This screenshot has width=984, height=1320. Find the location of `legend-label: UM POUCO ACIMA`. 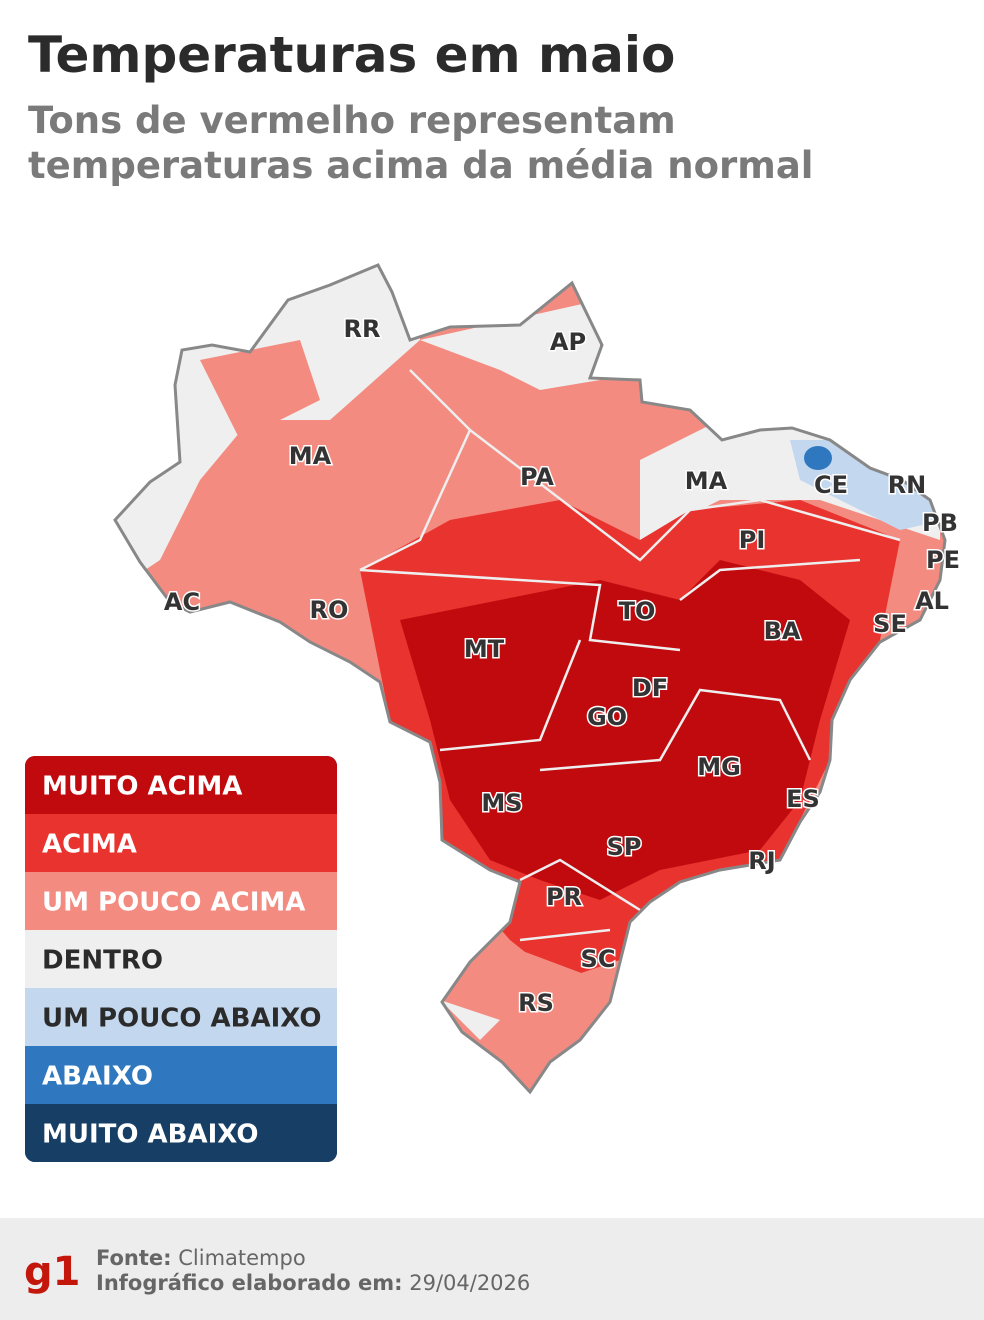

legend-label: UM POUCO ACIMA is located at coordinates (173, 903).